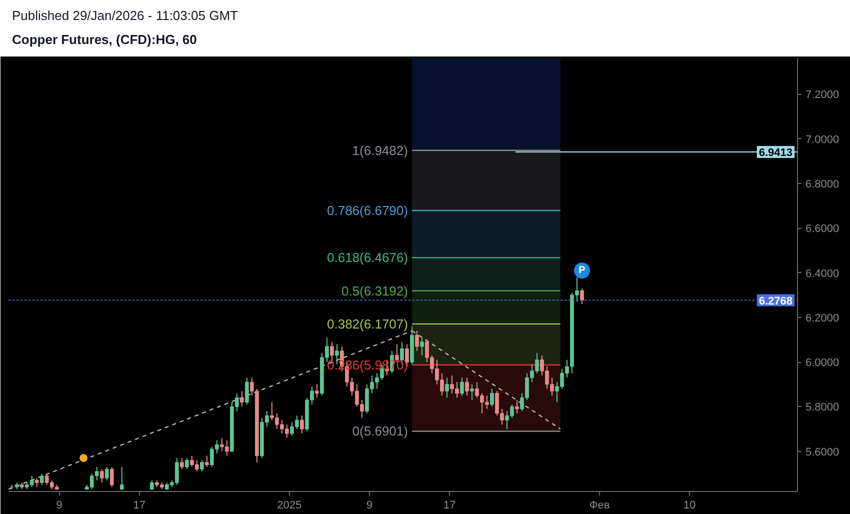  Describe the element at coordinates (374, 290) in the screenshot. I see `data-label: 0.5(6.3192)` at that location.